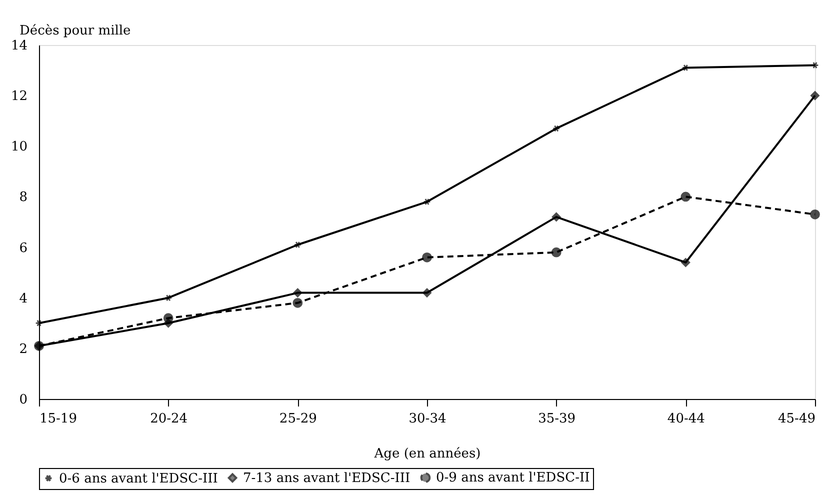 The image size is (840, 502). What do you see at coordinates (19, 147) in the screenshot?
I see `y-tick-label: 10` at bounding box center [19, 147].